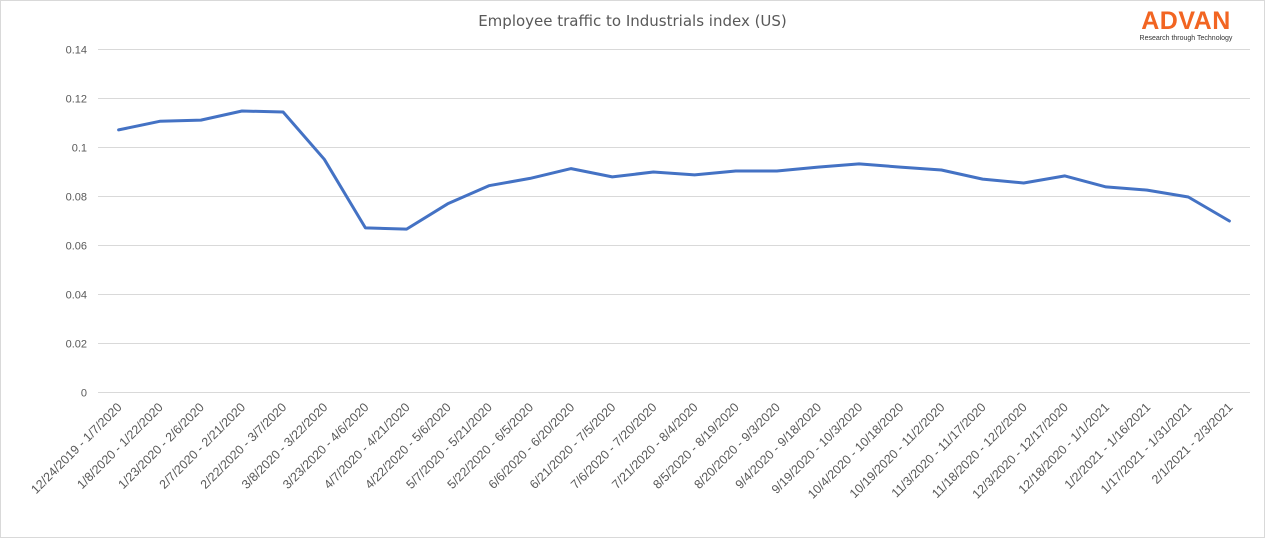 The image size is (1265, 538). What do you see at coordinates (1186, 38) in the screenshot?
I see `logo-tagline: Research through Technology` at bounding box center [1186, 38].